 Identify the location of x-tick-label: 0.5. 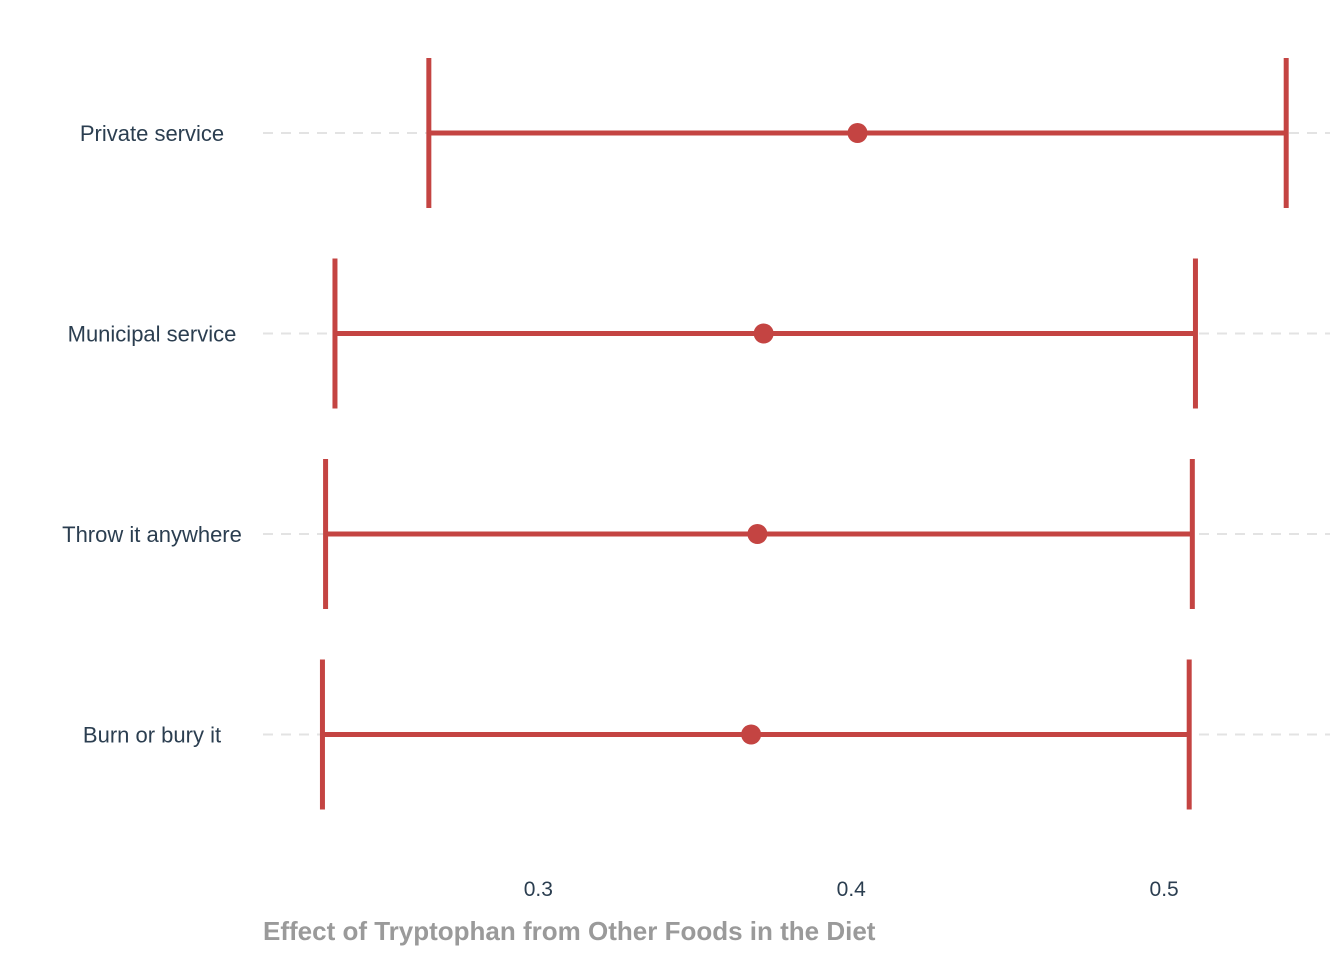
(1164, 889).